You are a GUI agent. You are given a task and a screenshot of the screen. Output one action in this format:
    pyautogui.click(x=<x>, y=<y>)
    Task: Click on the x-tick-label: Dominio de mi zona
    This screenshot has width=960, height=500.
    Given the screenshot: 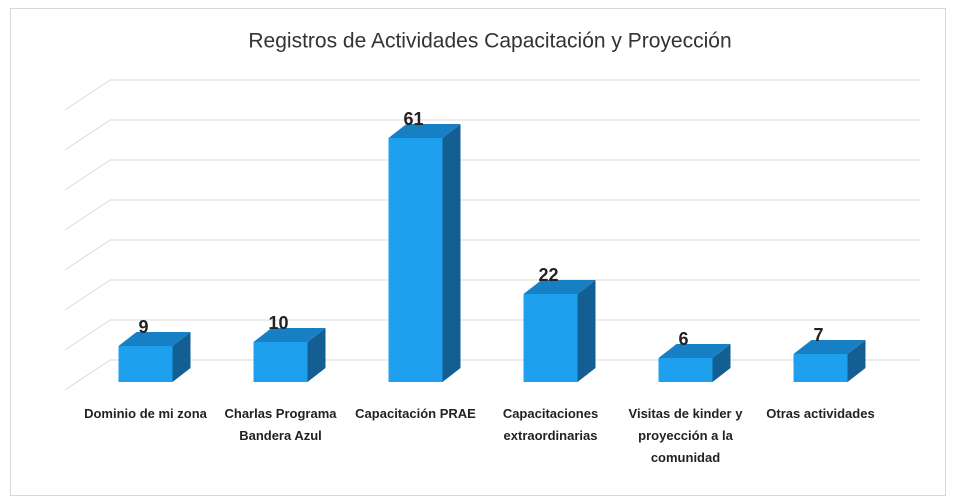 What is the action you would take?
    pyautogui.click(x=145, y=413)
    